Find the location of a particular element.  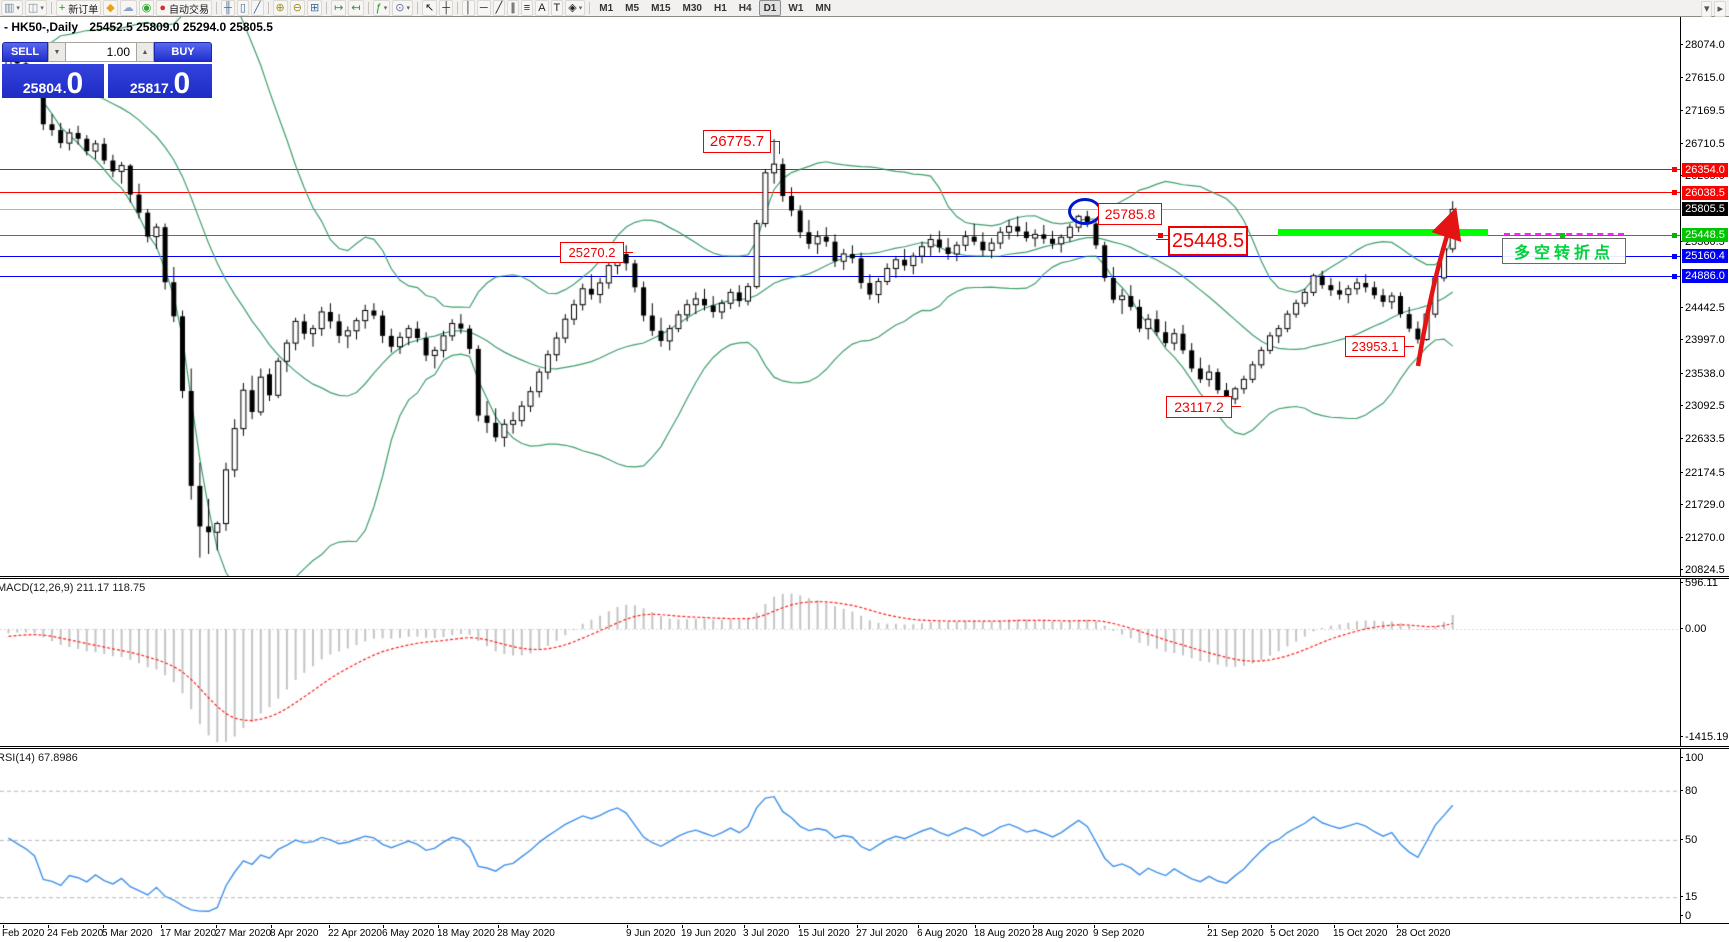

horizontal-line-icon: ─ is located at coordinates (483, 8).